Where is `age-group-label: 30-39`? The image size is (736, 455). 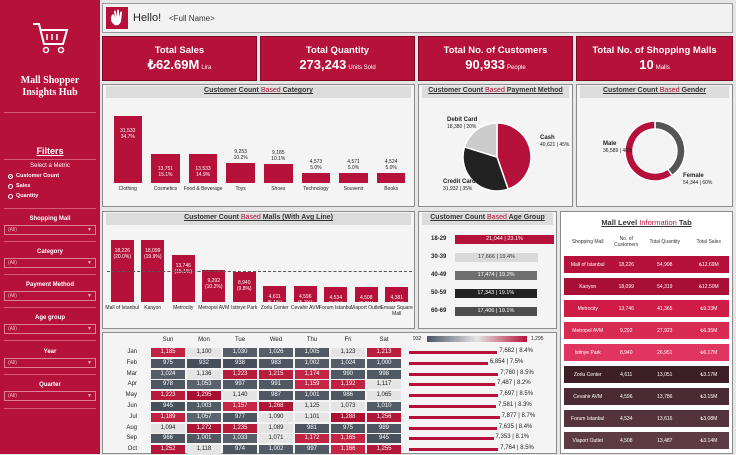
age-group-label: 30-39 is located at coordinates (439, 257).